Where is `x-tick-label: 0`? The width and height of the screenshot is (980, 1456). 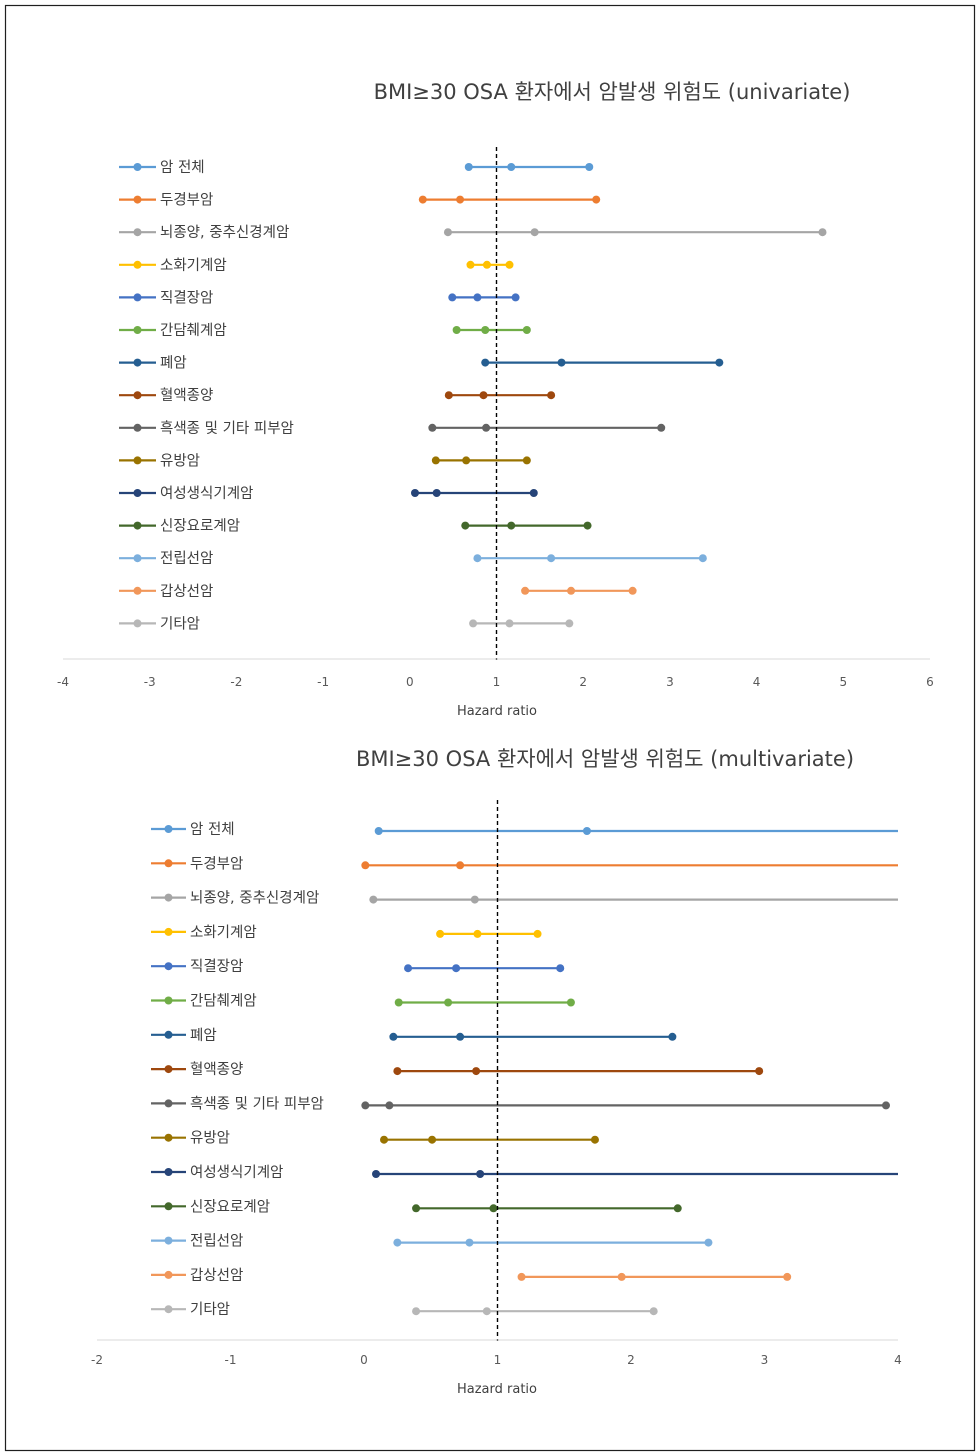
x-tick-label: 0 is located at coordinates (364, 1360).